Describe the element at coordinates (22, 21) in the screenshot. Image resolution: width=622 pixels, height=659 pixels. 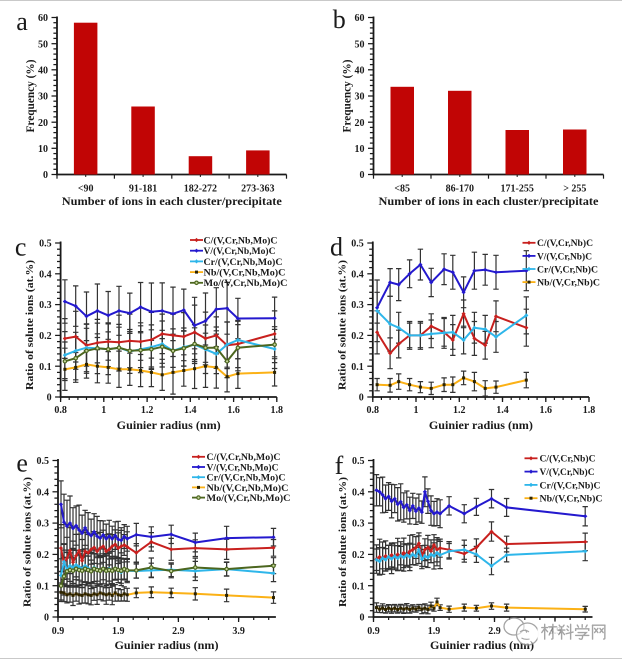
I see `svg-text: a` at that location.